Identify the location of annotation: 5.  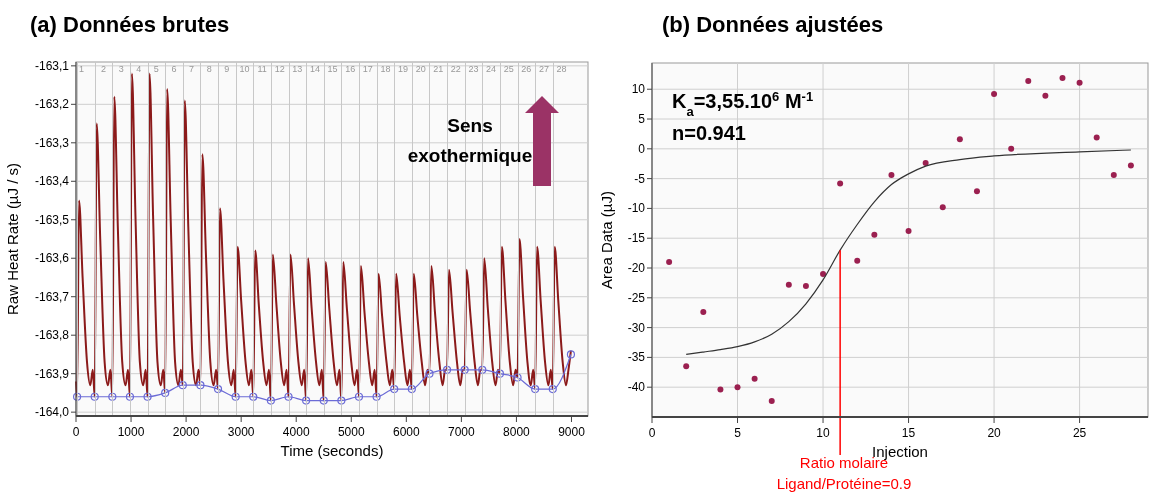
(156, 69).